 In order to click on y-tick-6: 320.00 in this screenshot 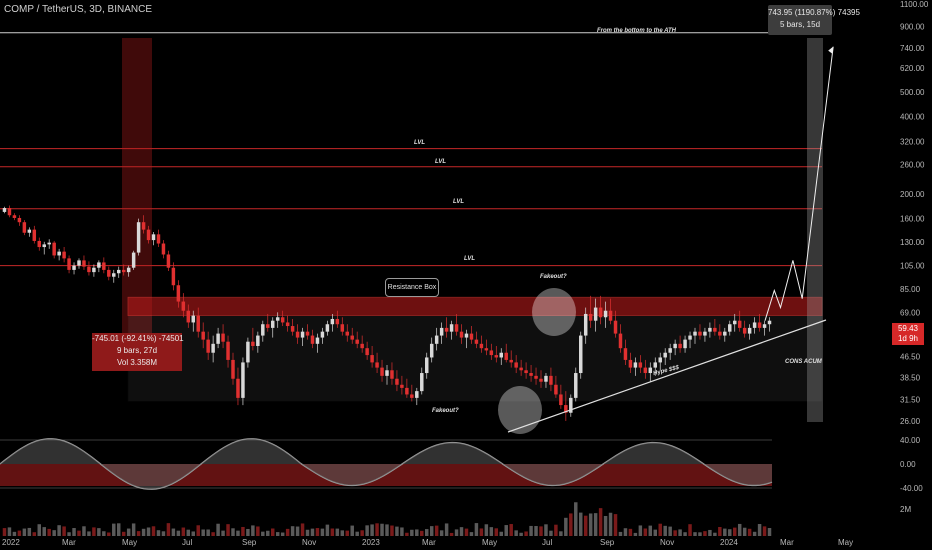, I will do `click(912, 141)`.